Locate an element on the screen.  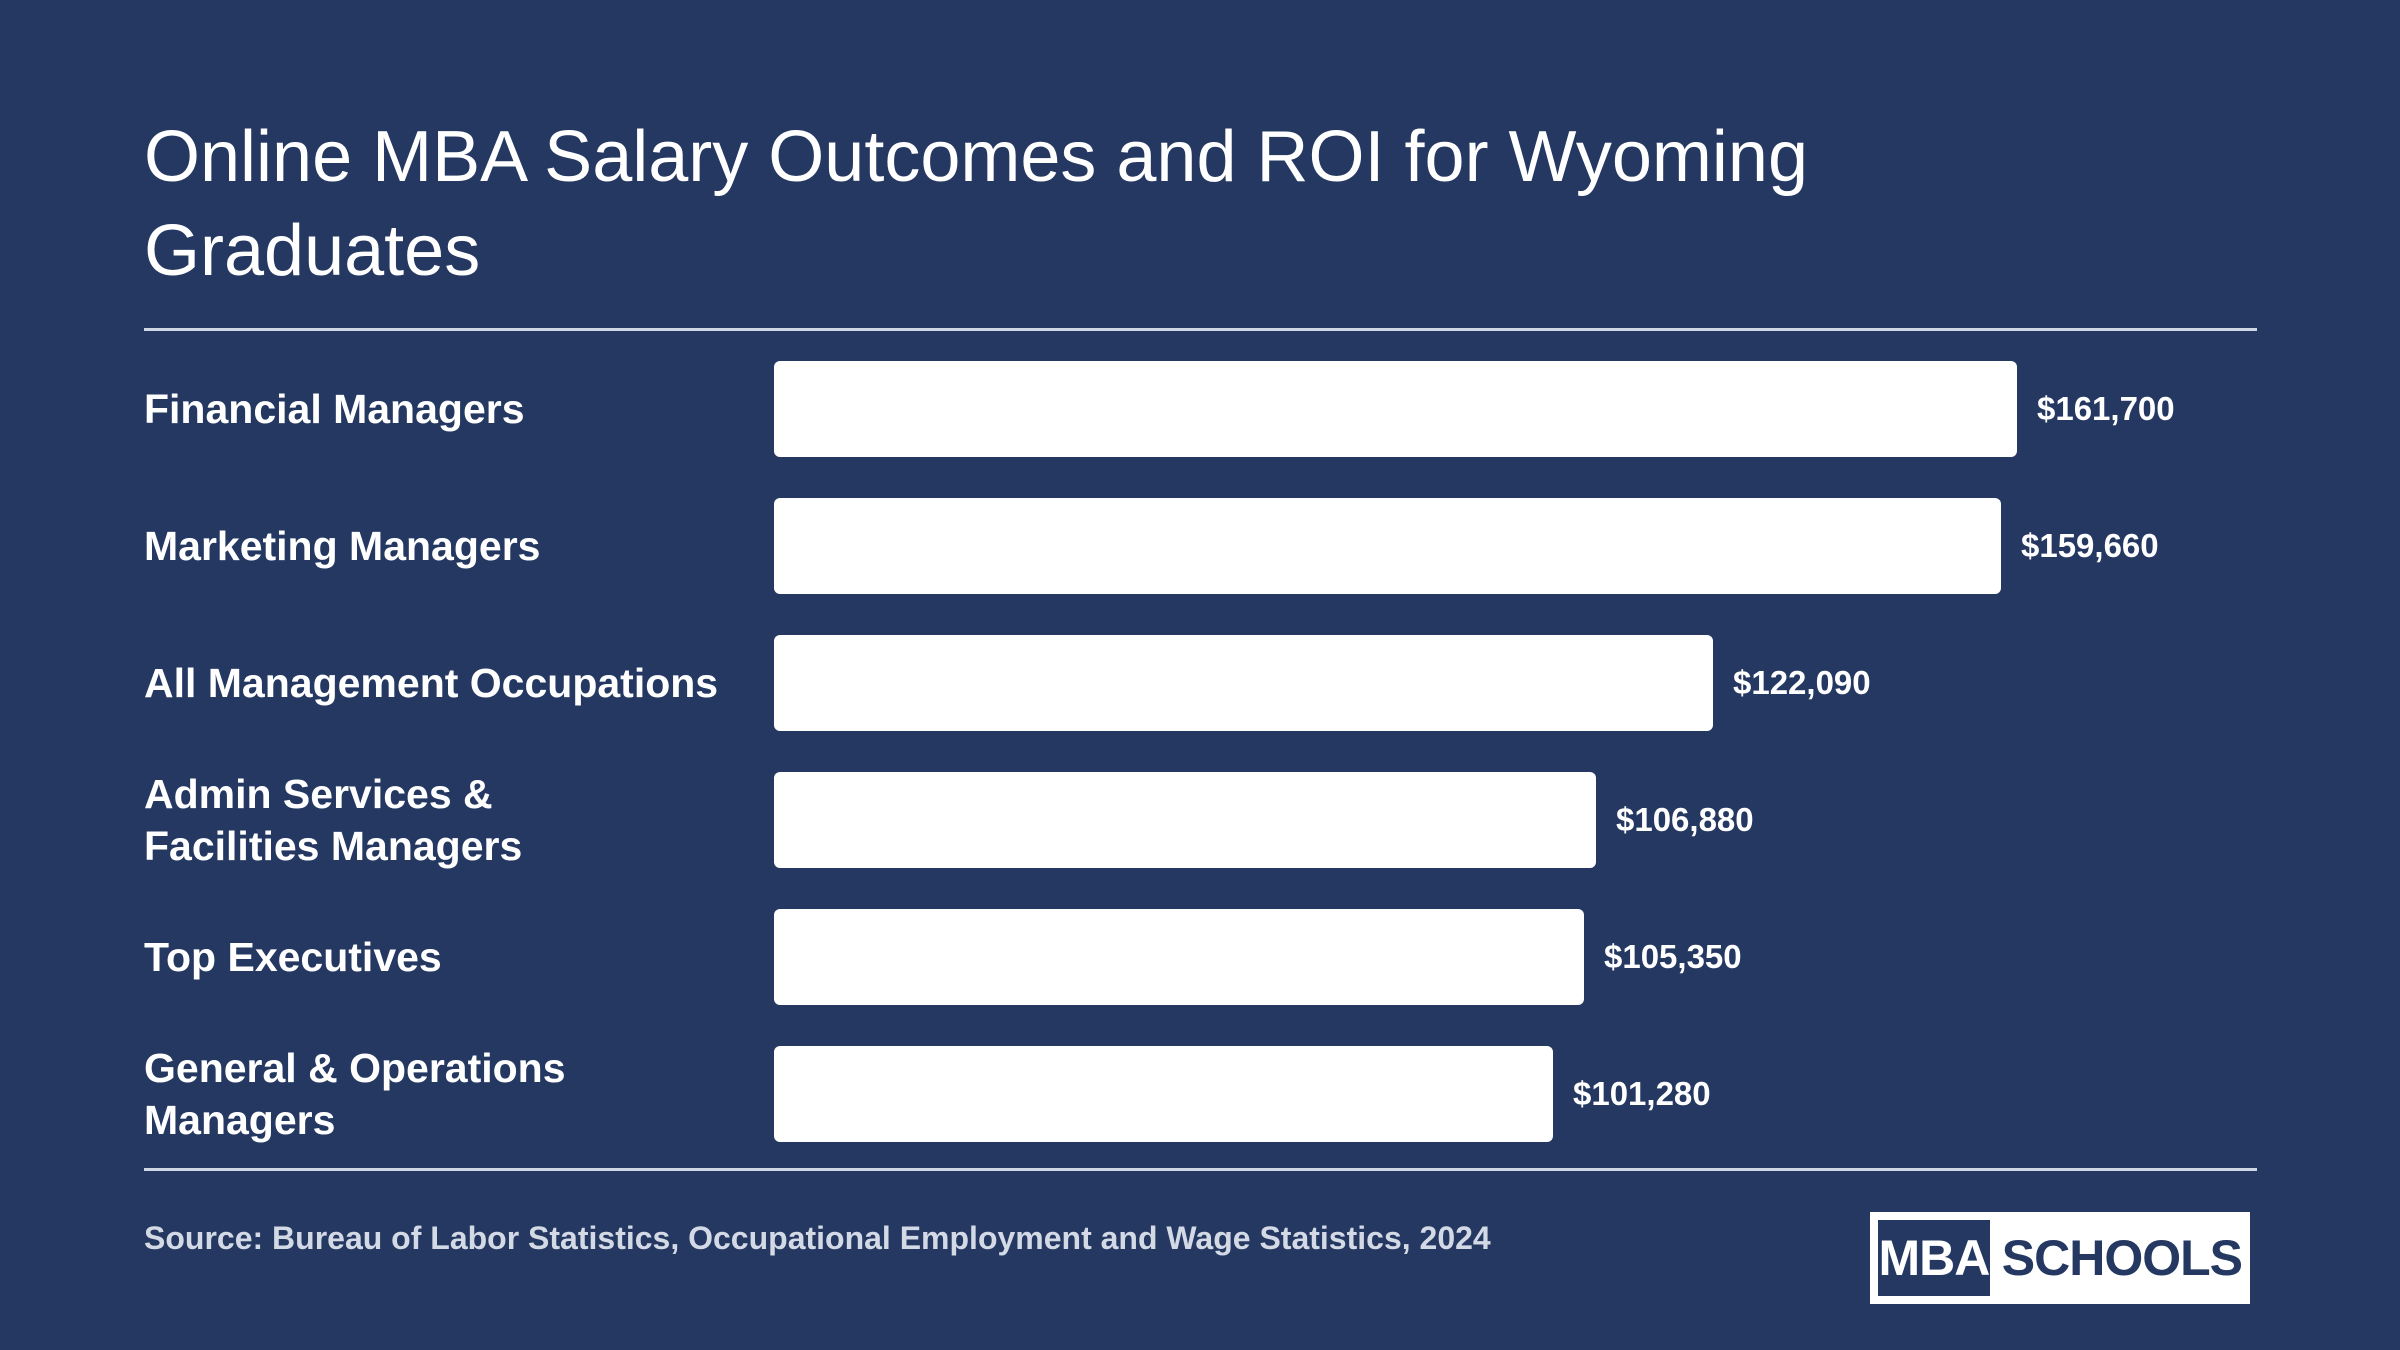
mba-schools-logo: MBA SCHOOLS is located at coordinates (2060, 1258).